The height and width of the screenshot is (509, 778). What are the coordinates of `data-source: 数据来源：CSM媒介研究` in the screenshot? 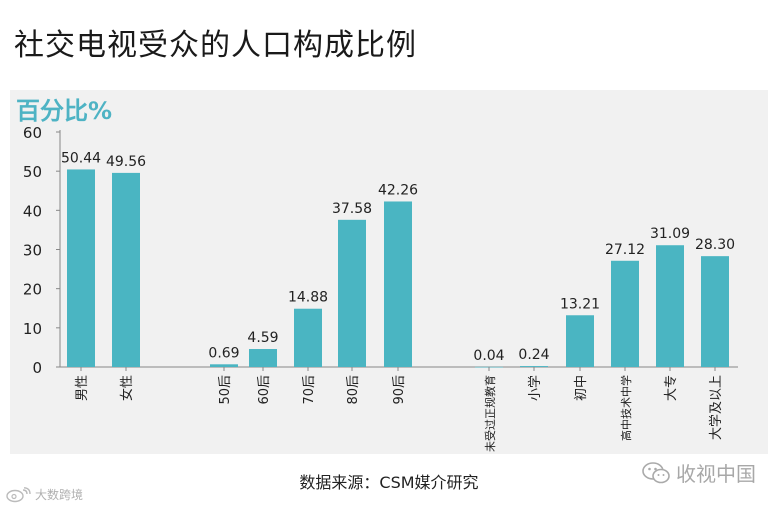 It's located at (389, 482).